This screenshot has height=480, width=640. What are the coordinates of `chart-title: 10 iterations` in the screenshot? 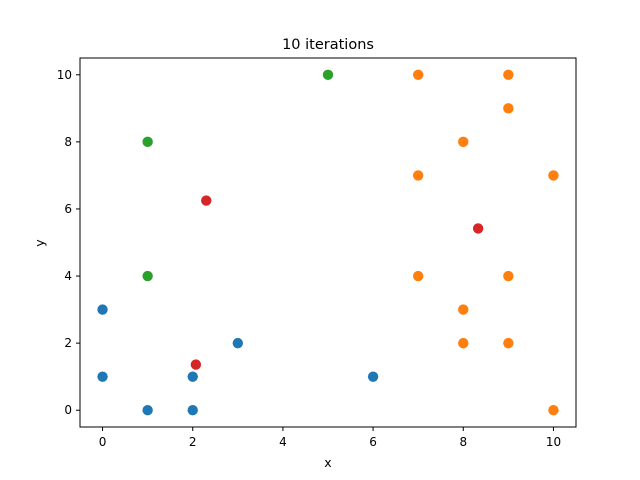 It's located at (328, 45).